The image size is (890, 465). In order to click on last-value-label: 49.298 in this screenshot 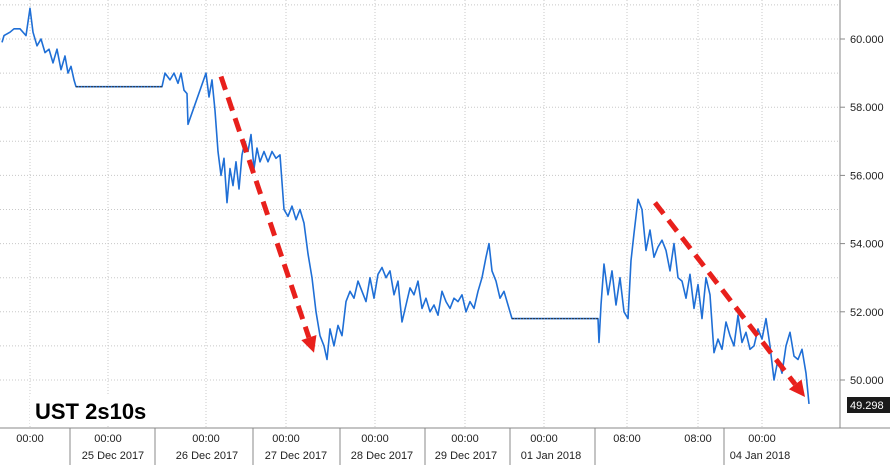, I will do `click(867, 406)`.